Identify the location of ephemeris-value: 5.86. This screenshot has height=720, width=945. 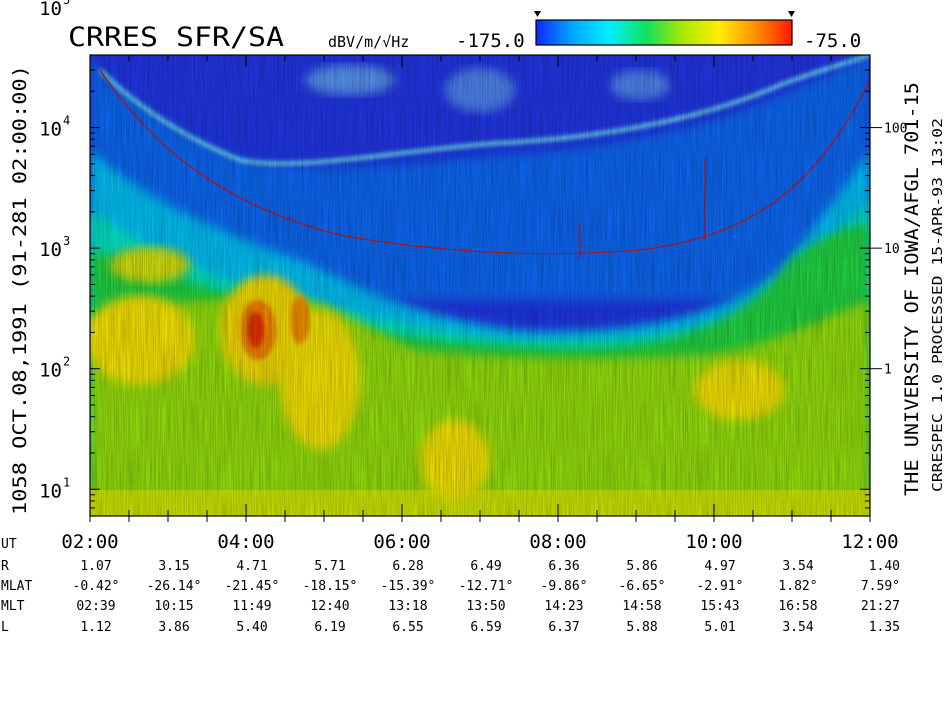
(641, 566).